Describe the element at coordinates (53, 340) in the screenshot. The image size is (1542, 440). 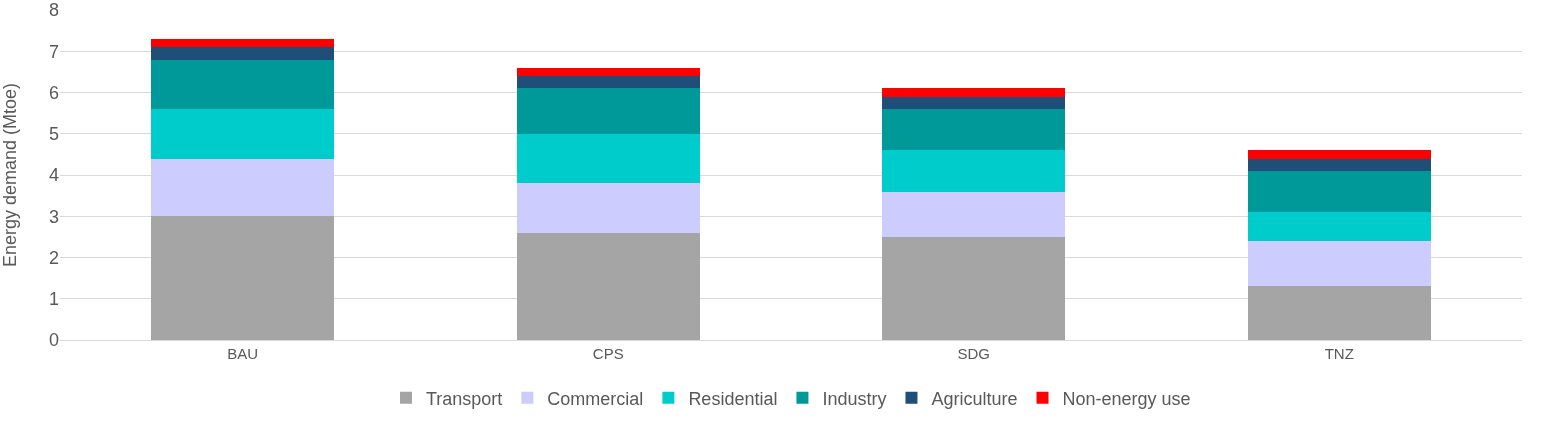
I see `y-tick-label: 0` at that location.